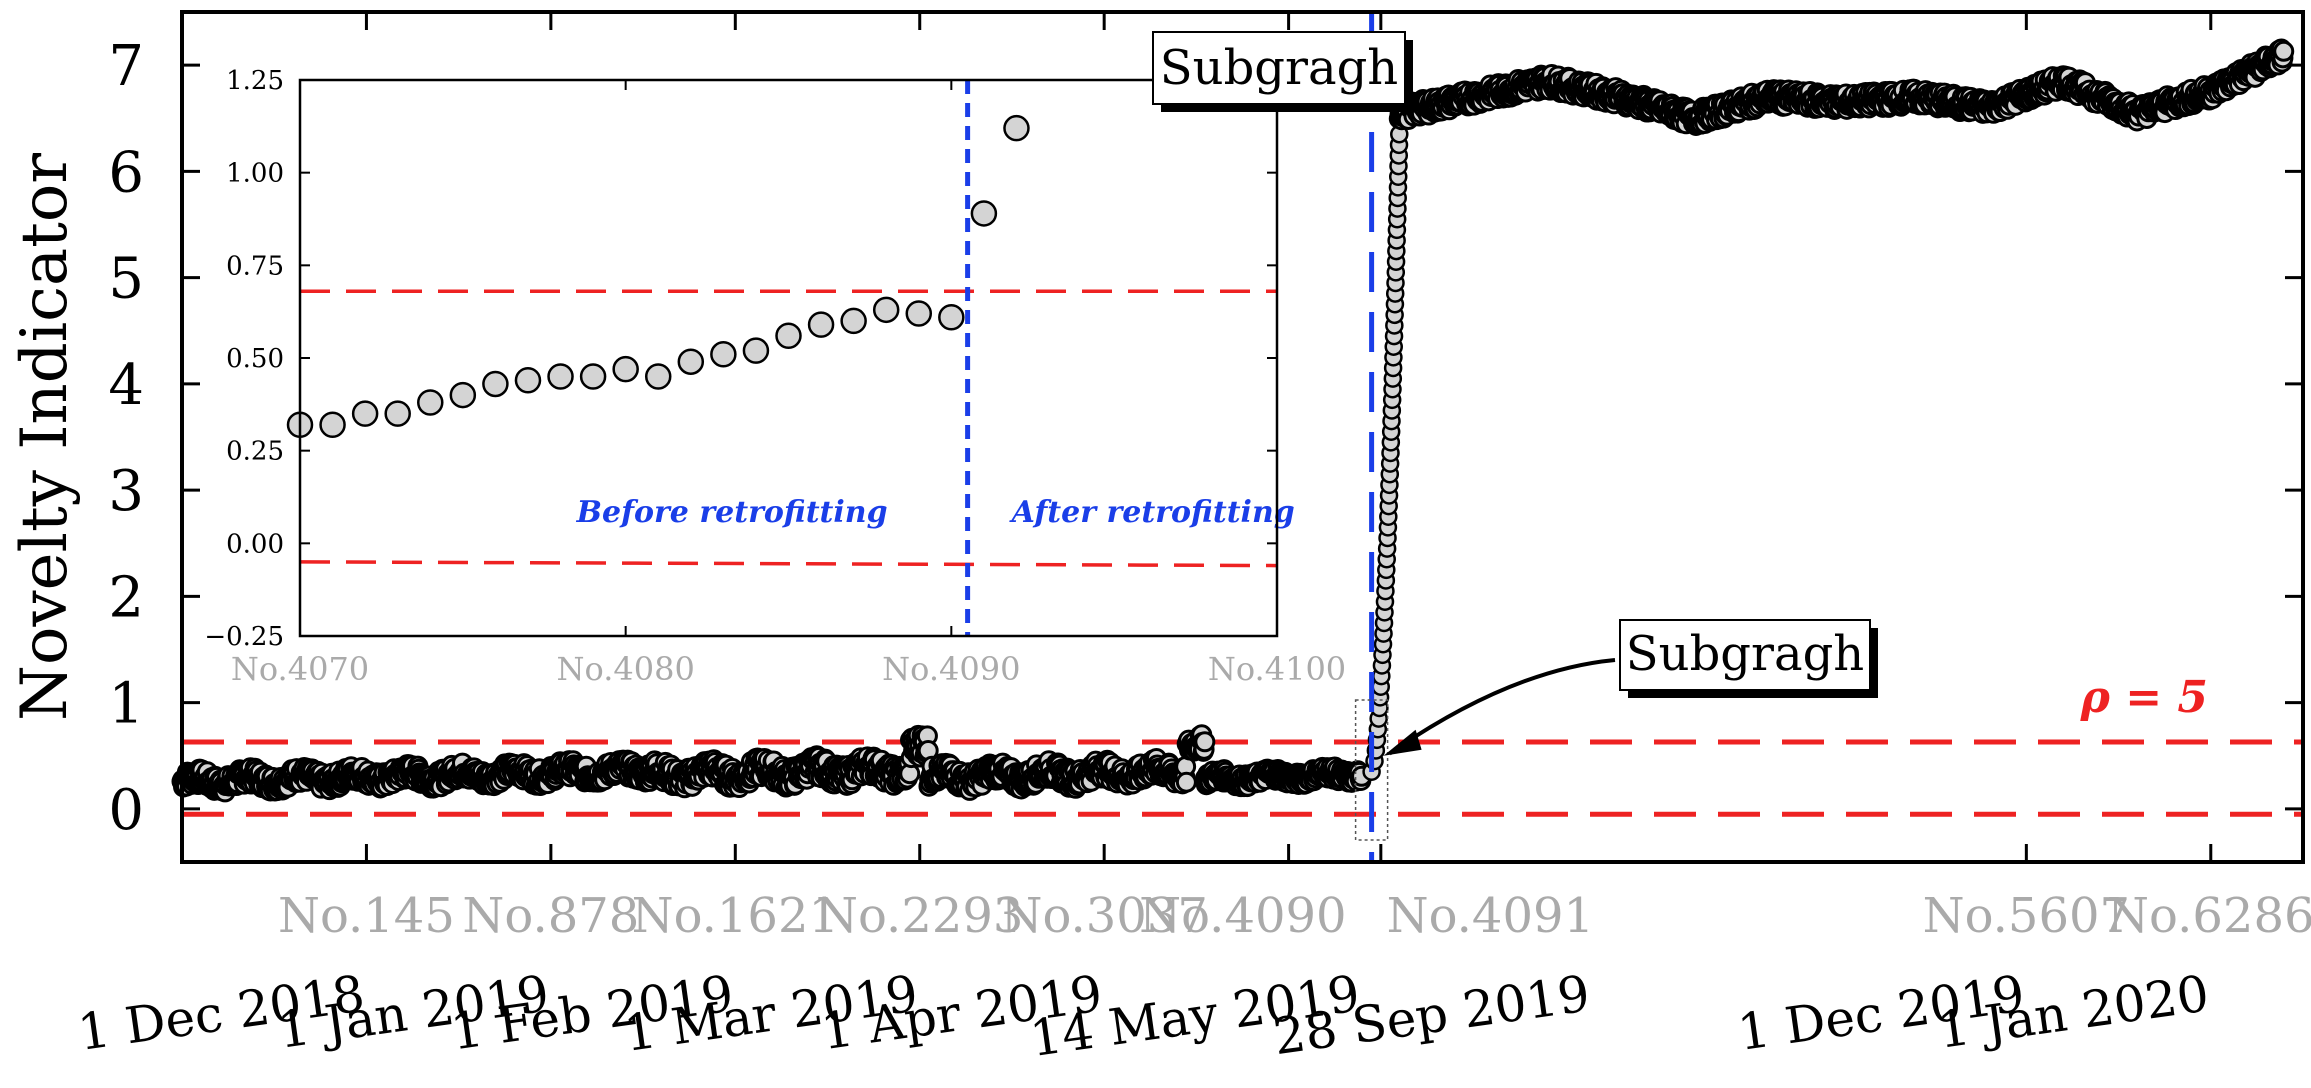 The image size is (2311, 1088). Describe the element at coordinates (919, 916) in the screenshot. I see `x-sample-label: No.2293` at that location.